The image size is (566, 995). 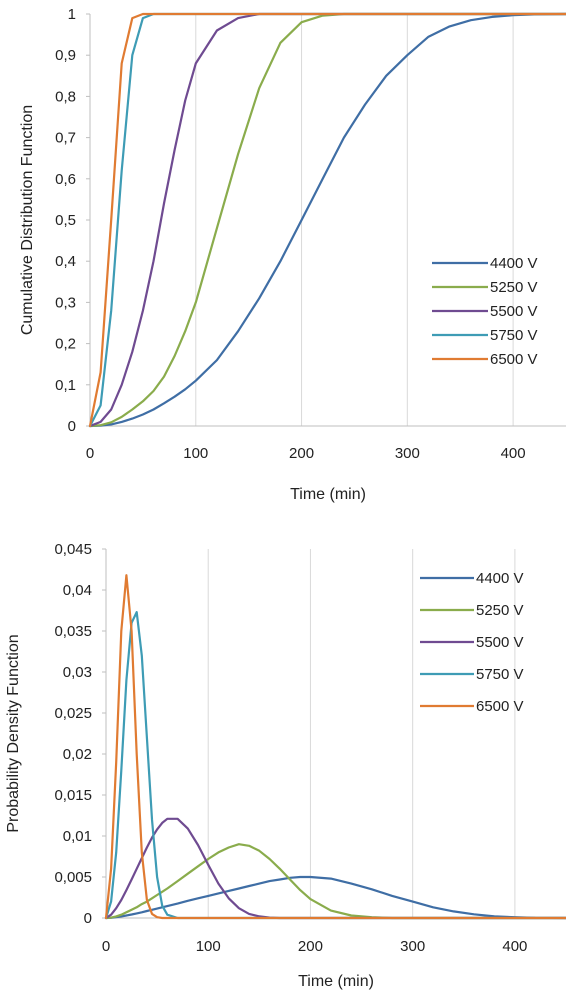 I want to click on y-tick-label: 0,7, so click(x=65, y=138).